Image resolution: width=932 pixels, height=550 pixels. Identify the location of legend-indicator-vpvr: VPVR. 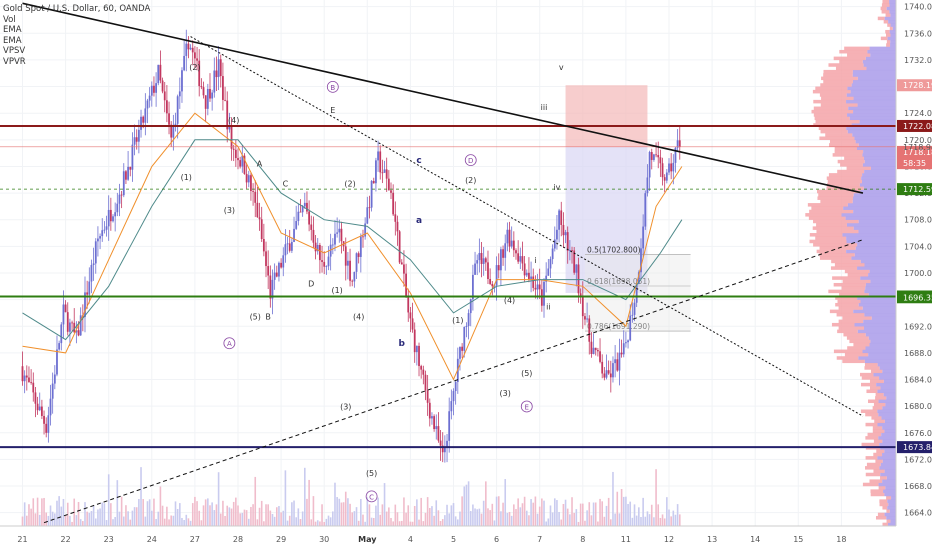
(14, 61).